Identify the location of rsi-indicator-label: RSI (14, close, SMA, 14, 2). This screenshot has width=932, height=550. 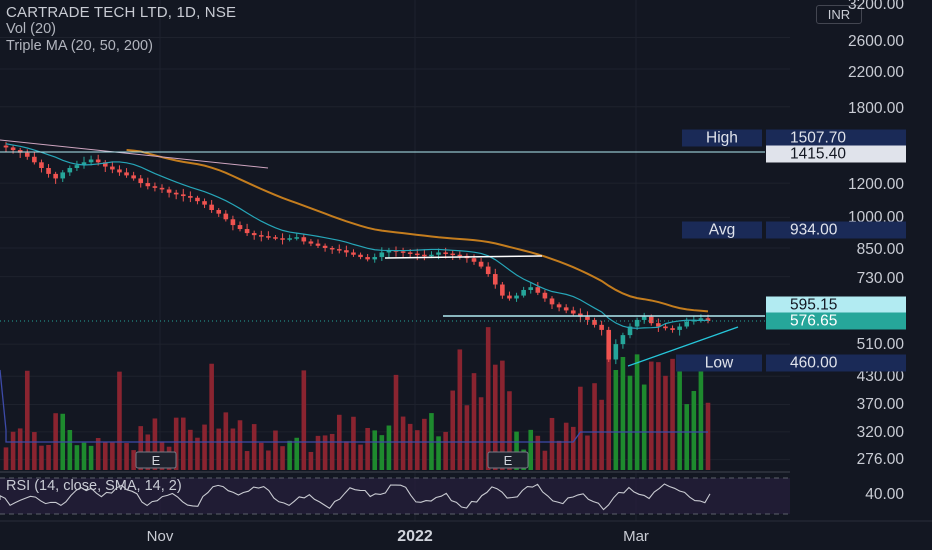
(94, 486).